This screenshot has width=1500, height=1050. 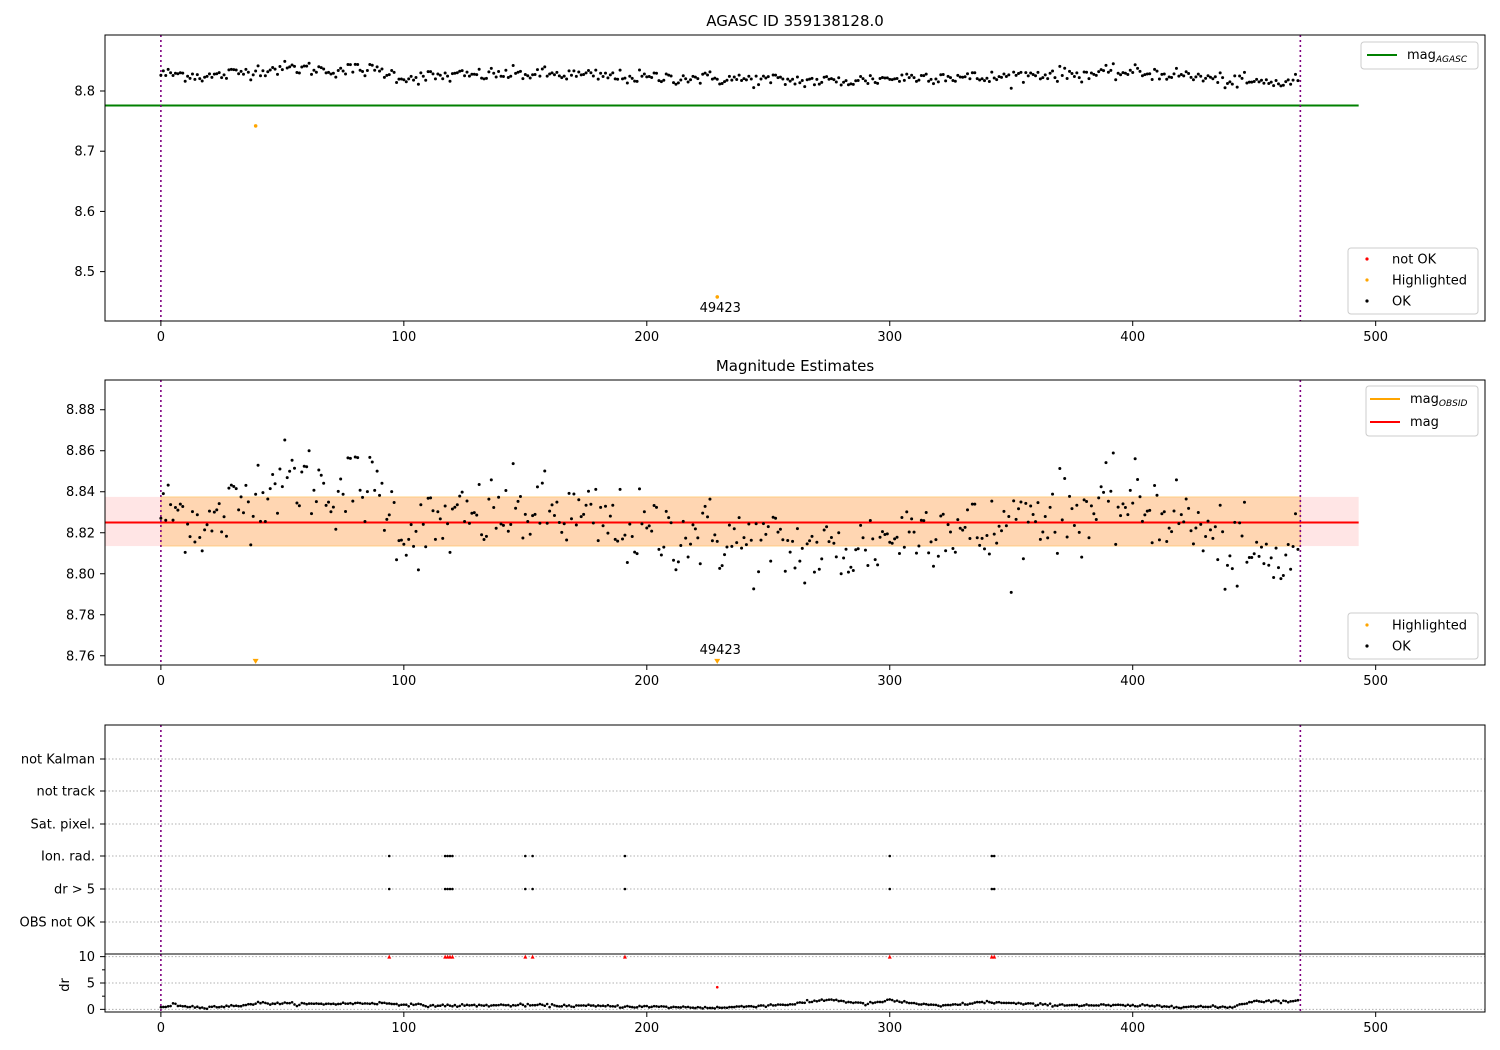 I want to click on y-axis-label: dr, so click(x=65, y=985).